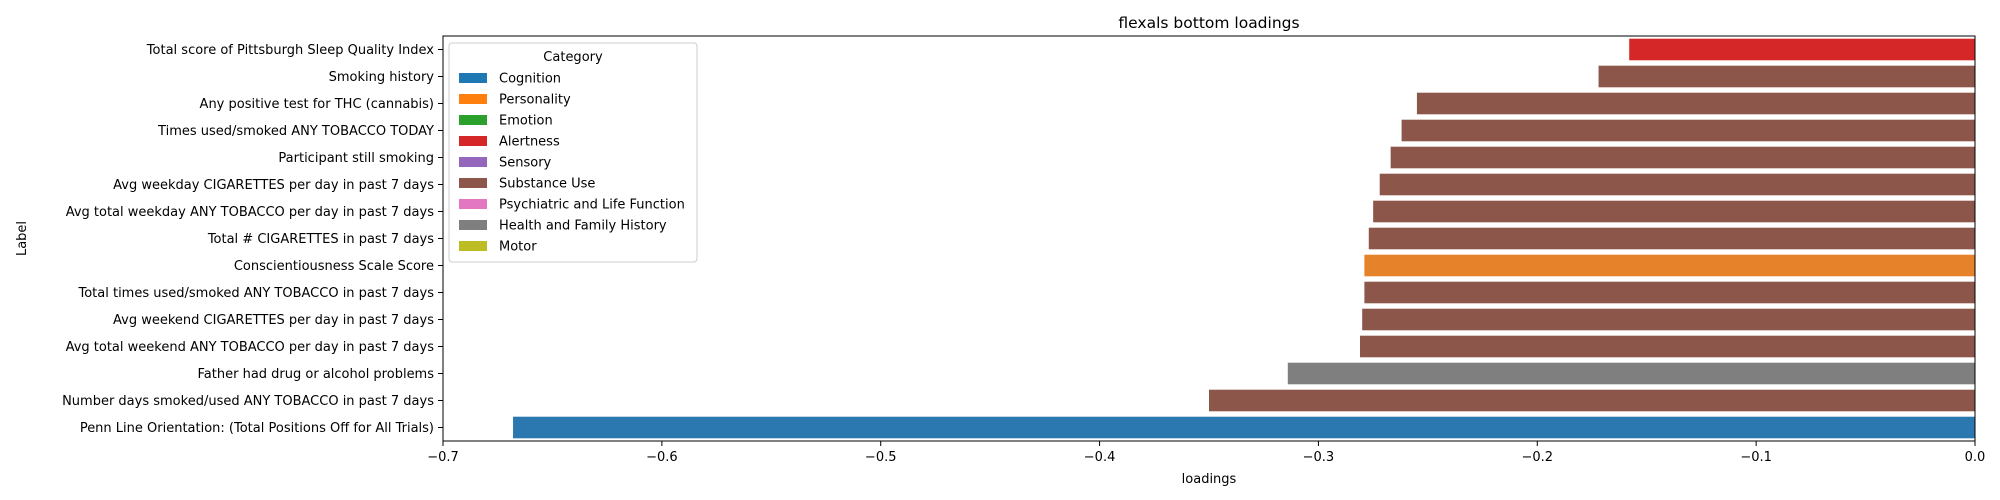 The image size is (2000, 500). I want to click on legend-title: Category, so click(573, 57).